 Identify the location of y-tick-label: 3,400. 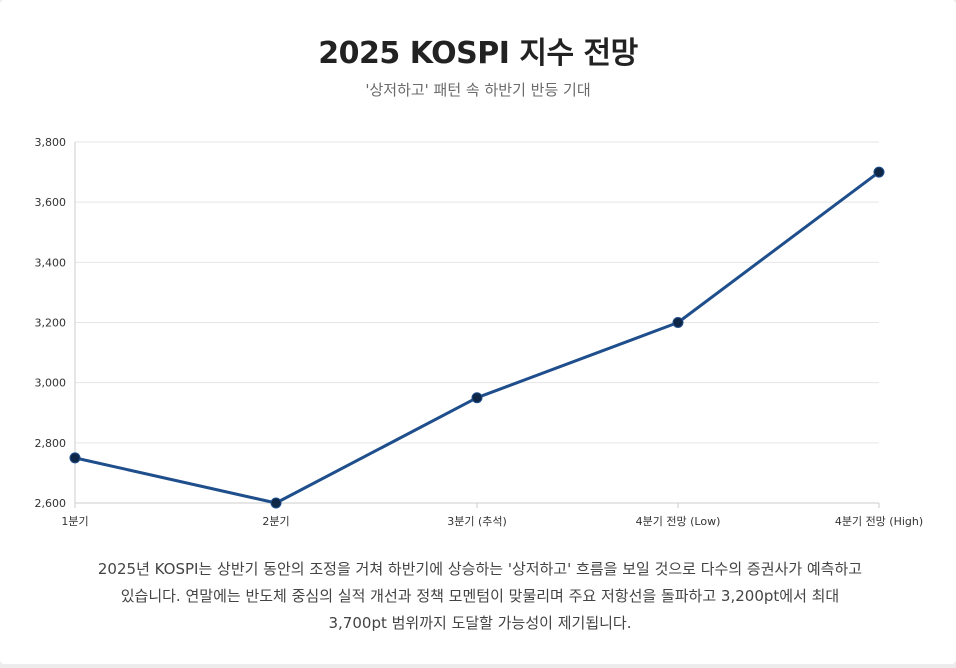
(51, 262).